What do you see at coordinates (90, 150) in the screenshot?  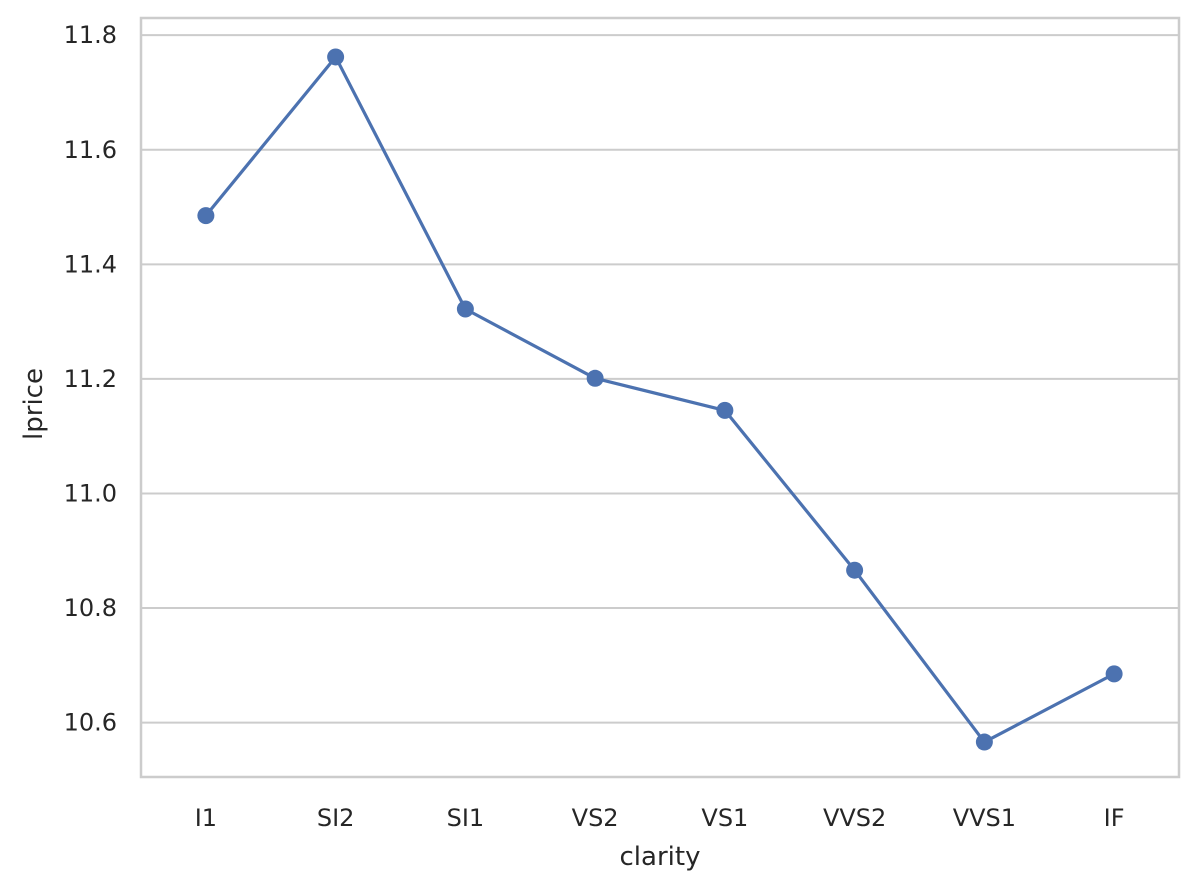 I see `y-tick-label: 11.6` at bounding box center [90, 150].